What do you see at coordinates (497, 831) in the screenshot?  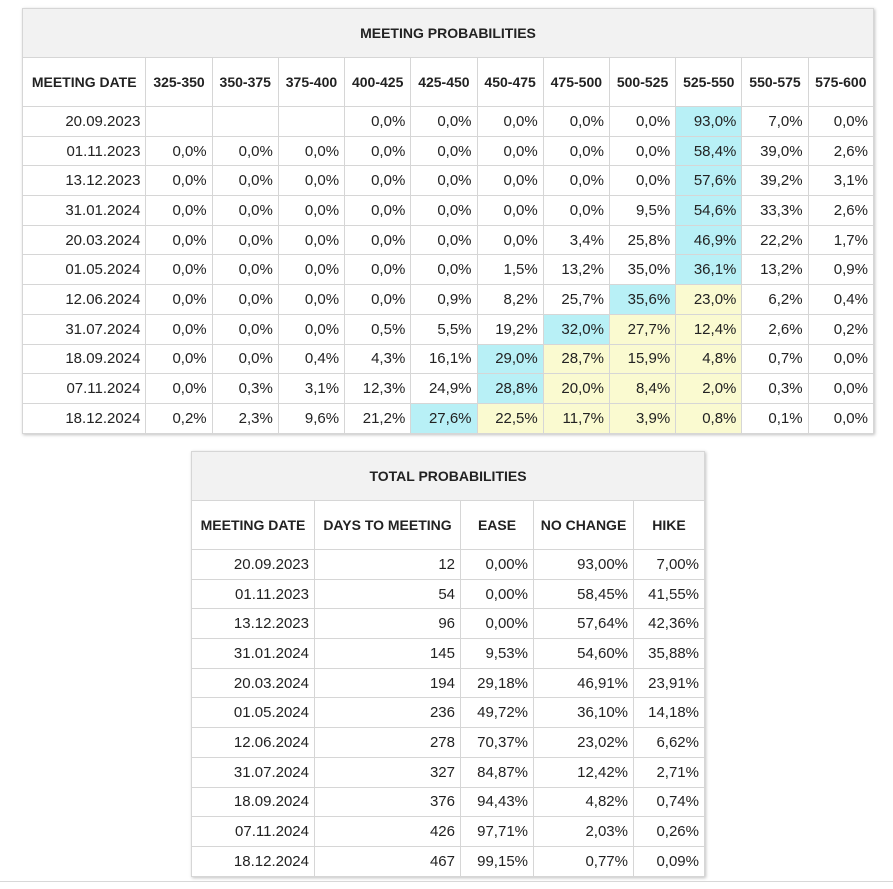 I see `value-cell: 97,71%` at bounding box center [497, 831].